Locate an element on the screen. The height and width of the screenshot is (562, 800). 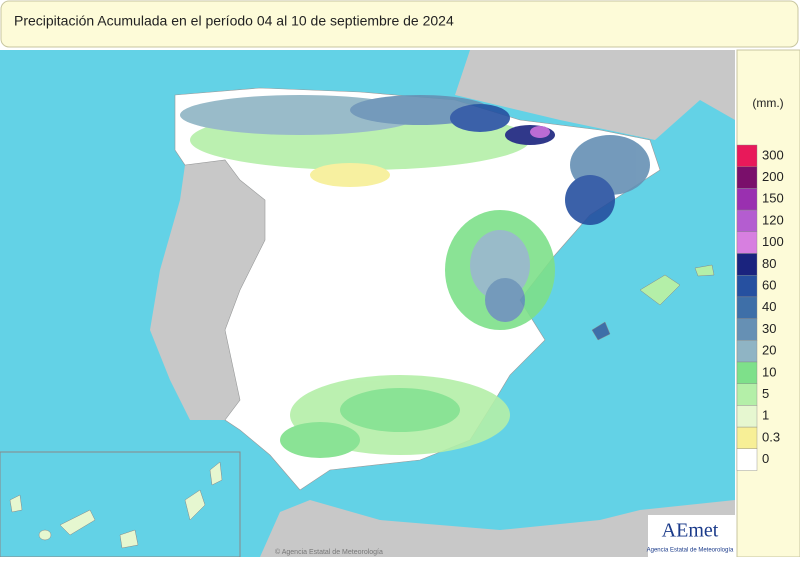
legend: 300 200 150 120 100 80 60 40 30 20 10 5 1 0.3 0 is located at coordinates (760, 307).